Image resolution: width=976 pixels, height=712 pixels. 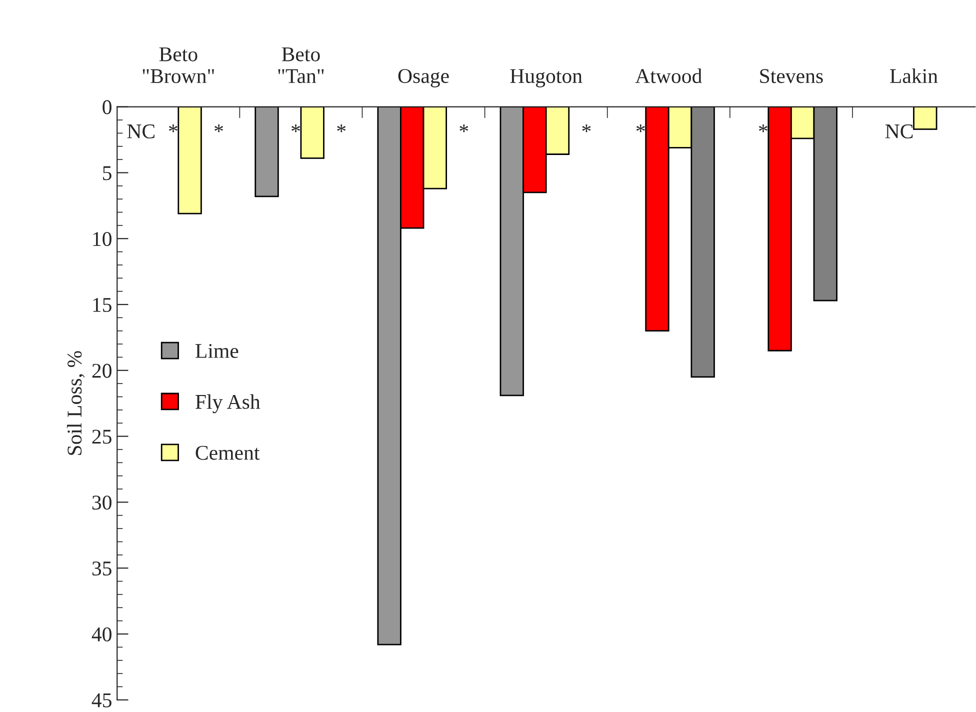 I want to click on legend-label: Lime, so click(x=217, y=351).